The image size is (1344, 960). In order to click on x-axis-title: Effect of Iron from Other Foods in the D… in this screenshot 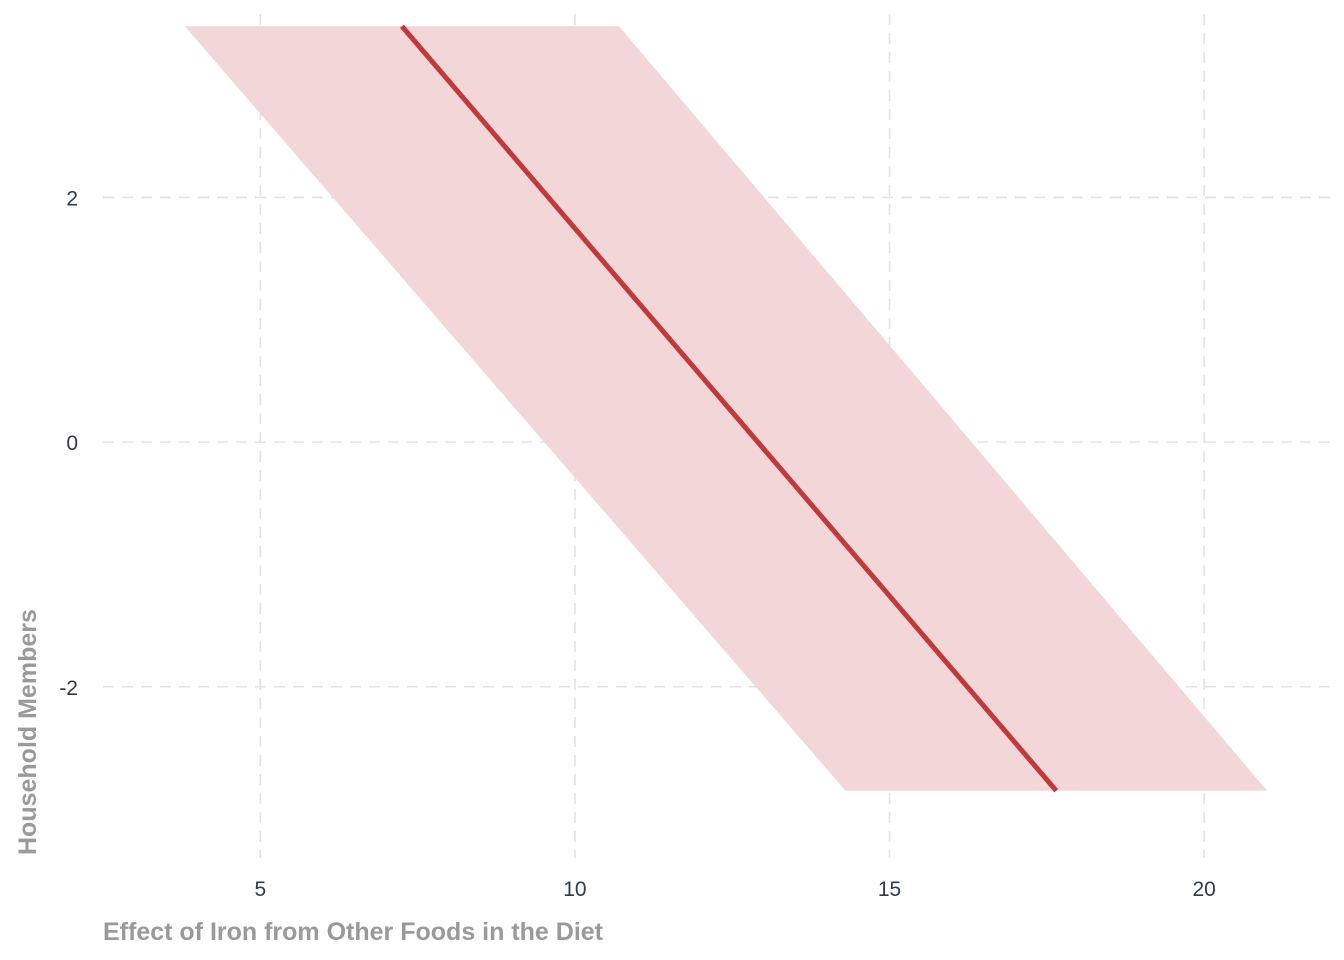, I will do `click(353, 932)`.